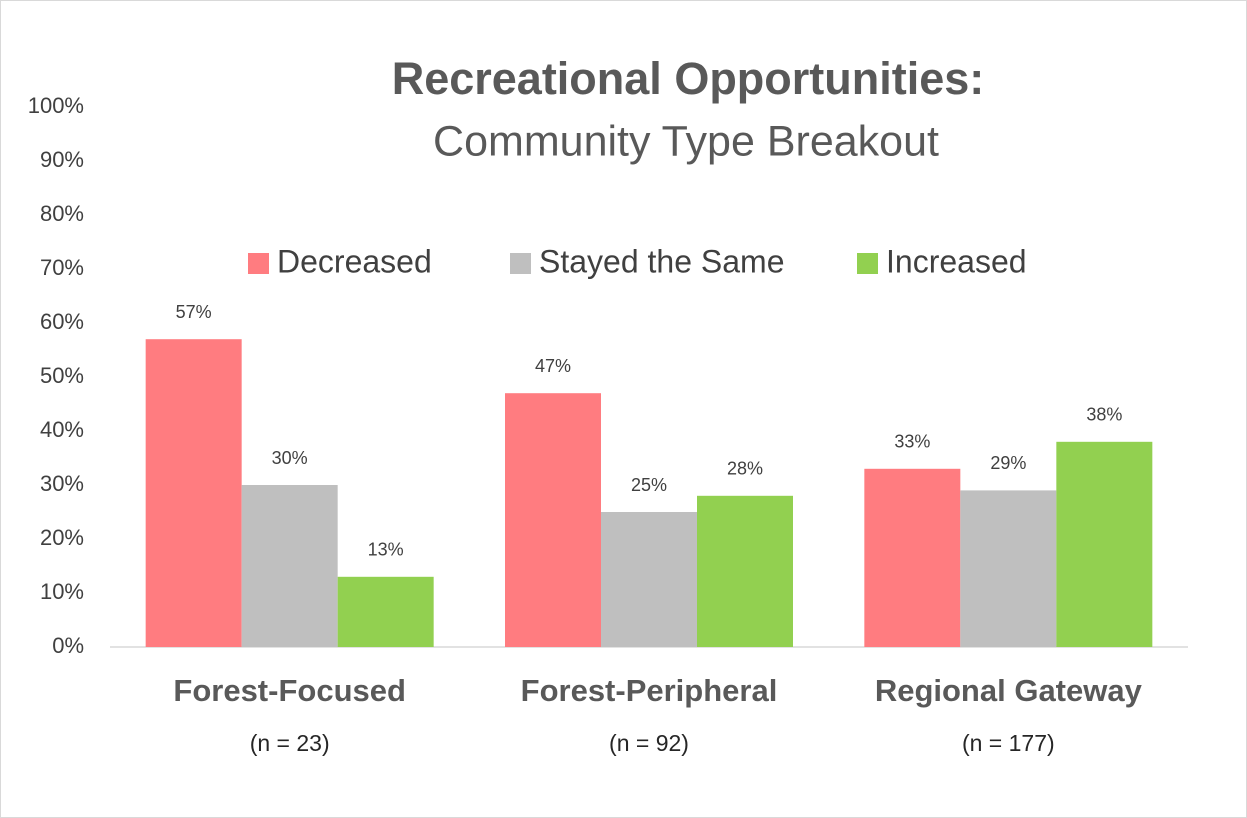 Image resolution: width=1247 pixels, height=818 pixels. I want to click on legend-label: Increased, so click(956, 261).